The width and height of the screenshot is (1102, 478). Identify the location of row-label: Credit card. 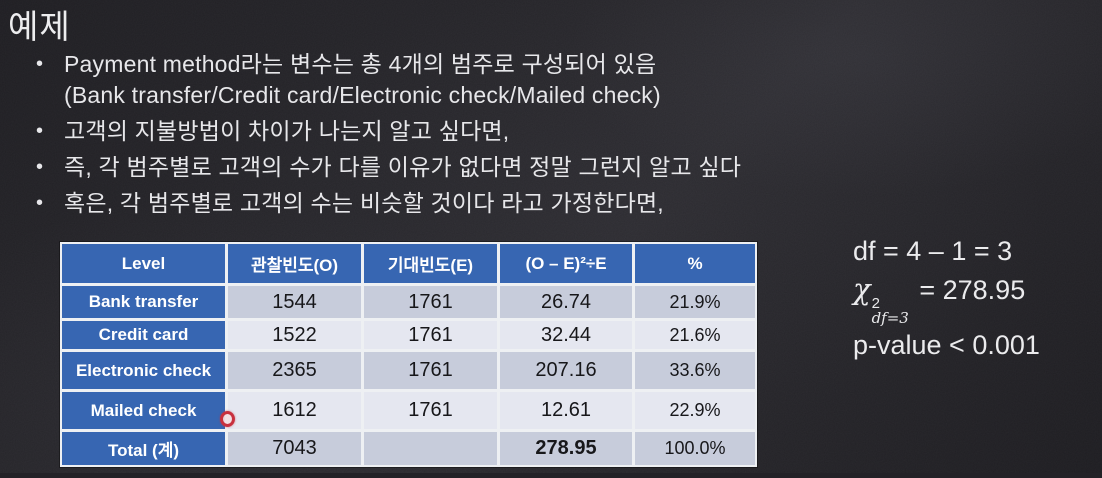
(143, 335).